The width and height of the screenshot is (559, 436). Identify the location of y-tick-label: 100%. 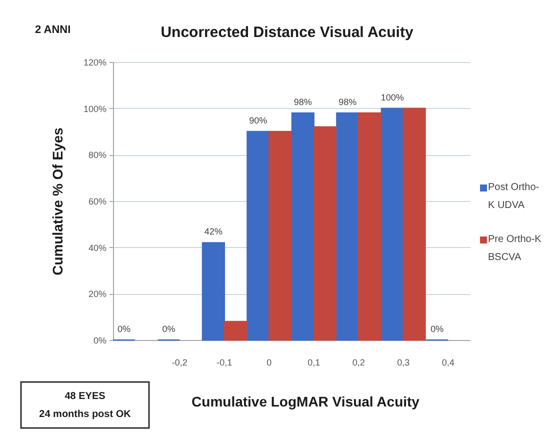
(94, 109).